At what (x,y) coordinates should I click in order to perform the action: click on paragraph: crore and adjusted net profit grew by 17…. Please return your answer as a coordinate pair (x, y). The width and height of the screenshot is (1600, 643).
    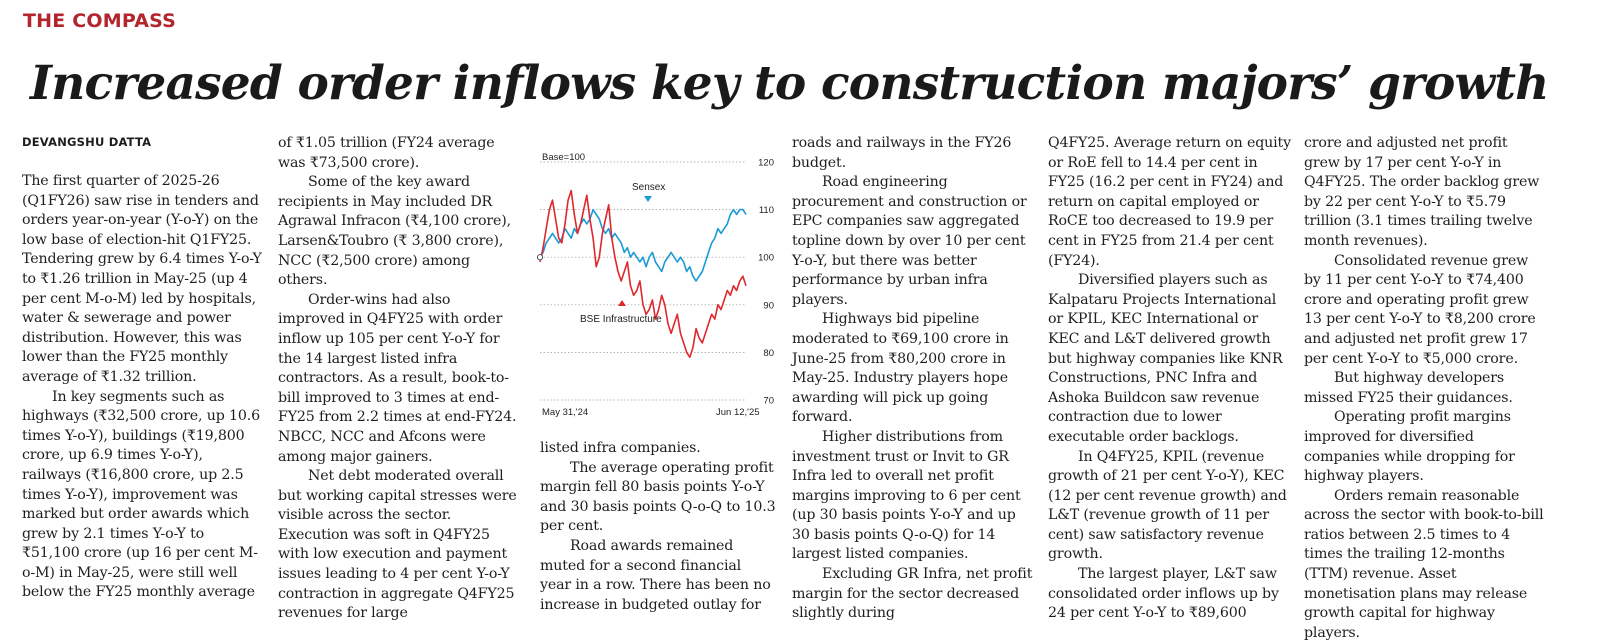
    Looking at the image, I should click on (1422, 192).